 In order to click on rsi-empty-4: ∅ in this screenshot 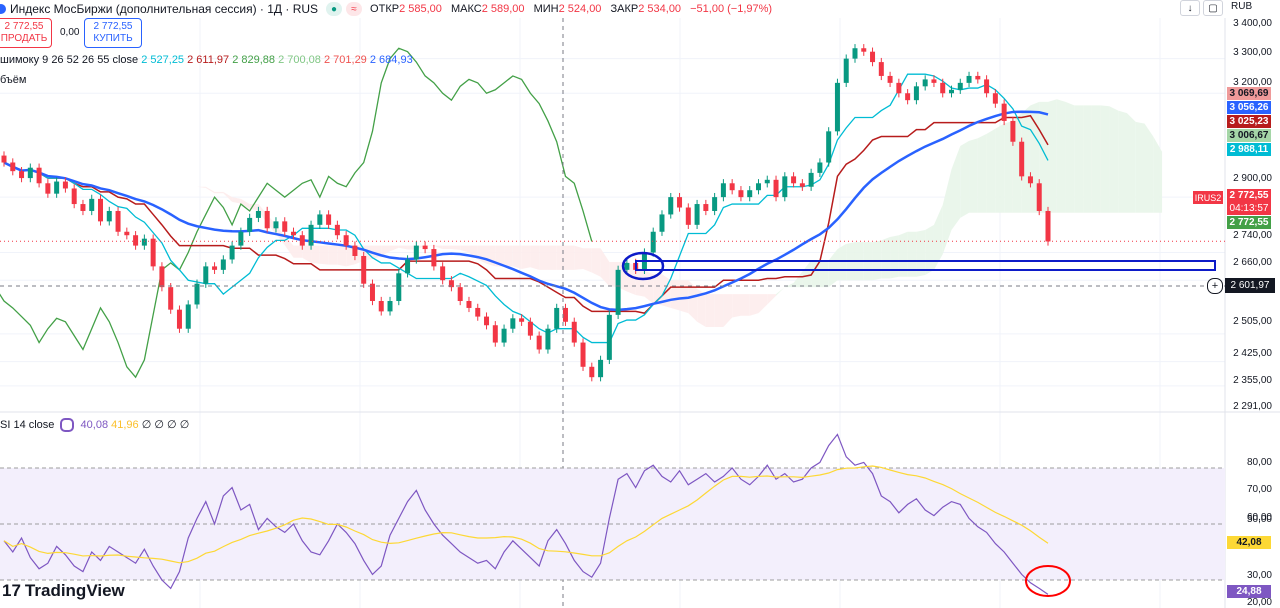, I will do `click(184, 425)`.